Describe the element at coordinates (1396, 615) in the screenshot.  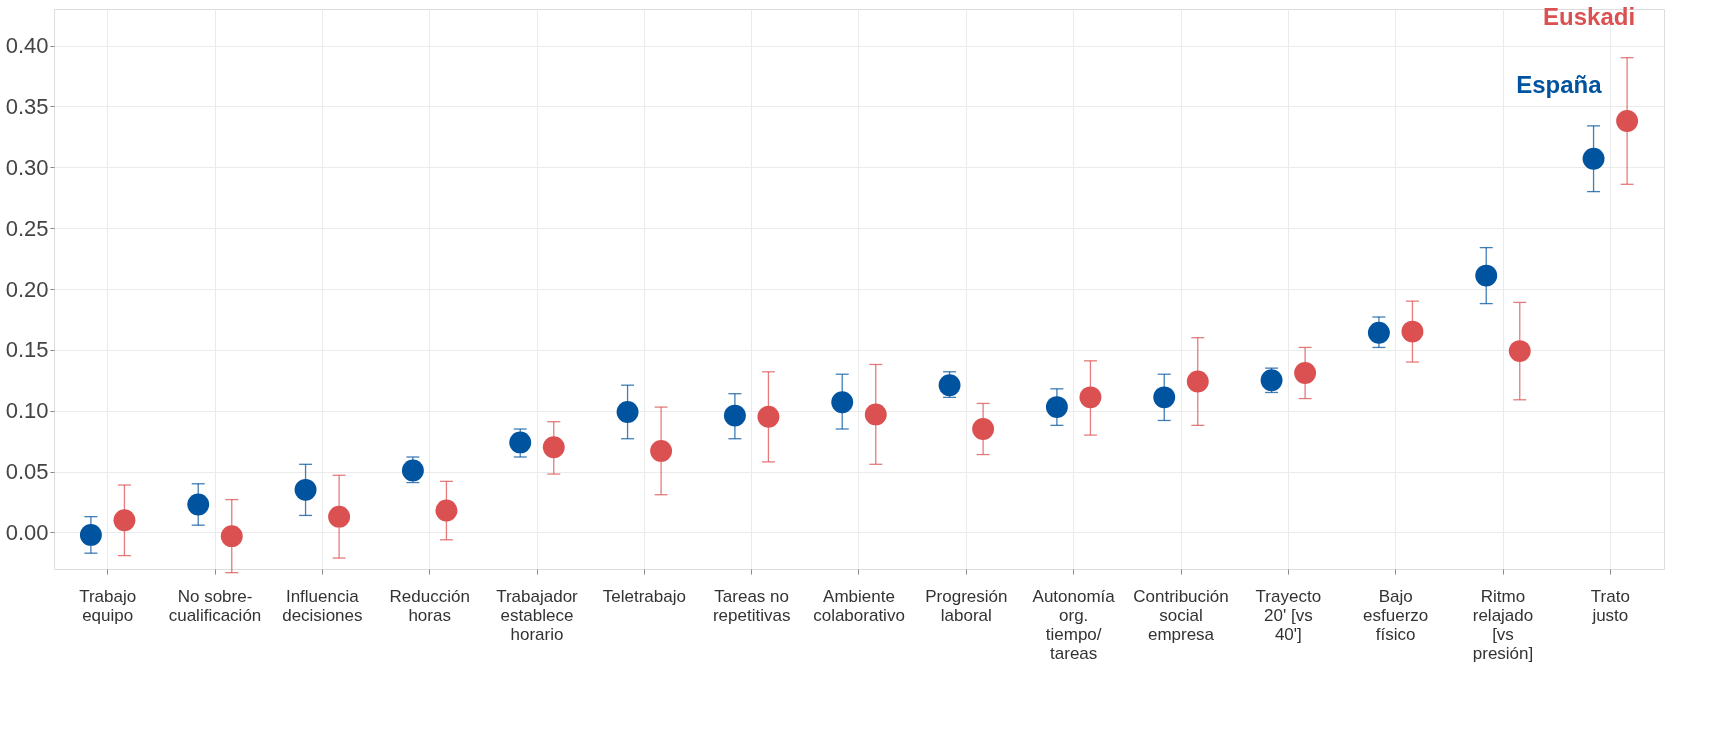
I see `x-tick-label: Bajo esfuerzo físico` at that location.